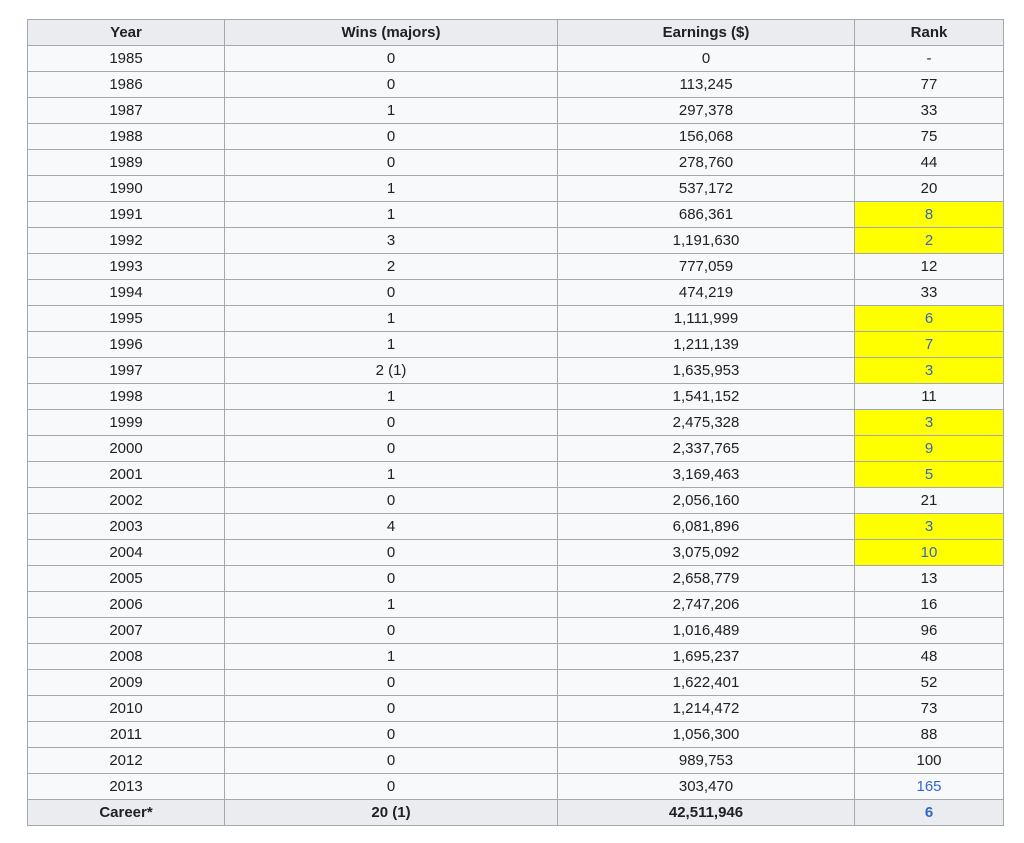  Describe the element at coordinates (929, 396) in the screenshot. I see `cell-rank: 11` at that location.